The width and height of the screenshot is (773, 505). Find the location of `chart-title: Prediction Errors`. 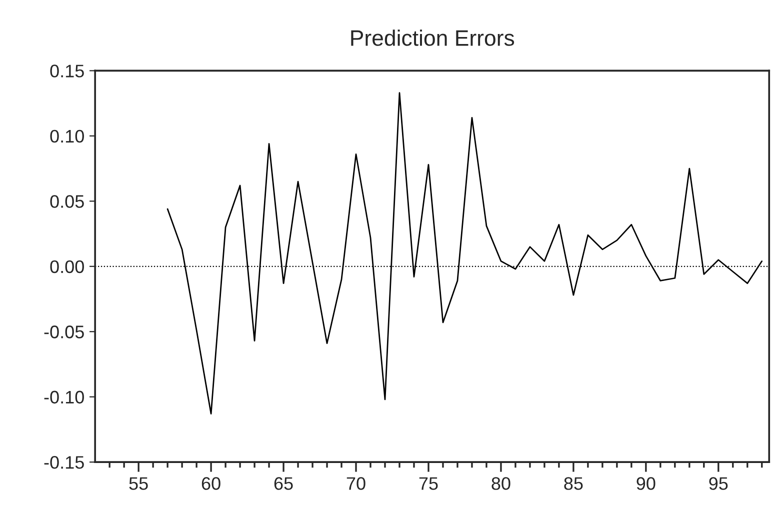

chart-title: Prediction Errors is located at coordinates (432, 38).